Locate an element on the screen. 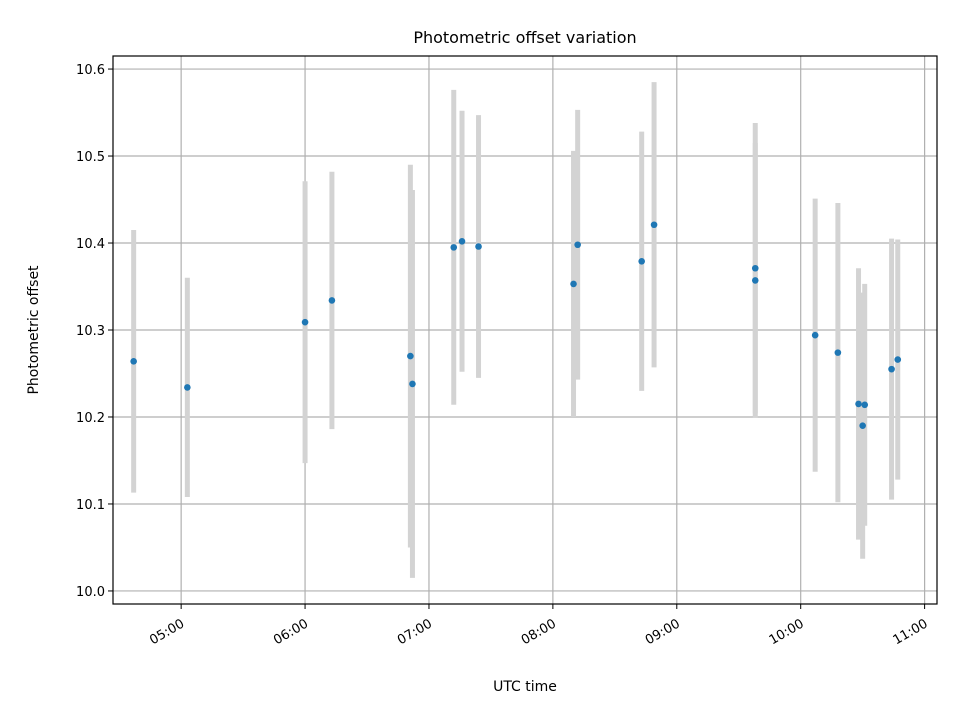 This screenshot has width=960, height=720. x-tick-label: 07:00 is located at coordinates (415, 632).